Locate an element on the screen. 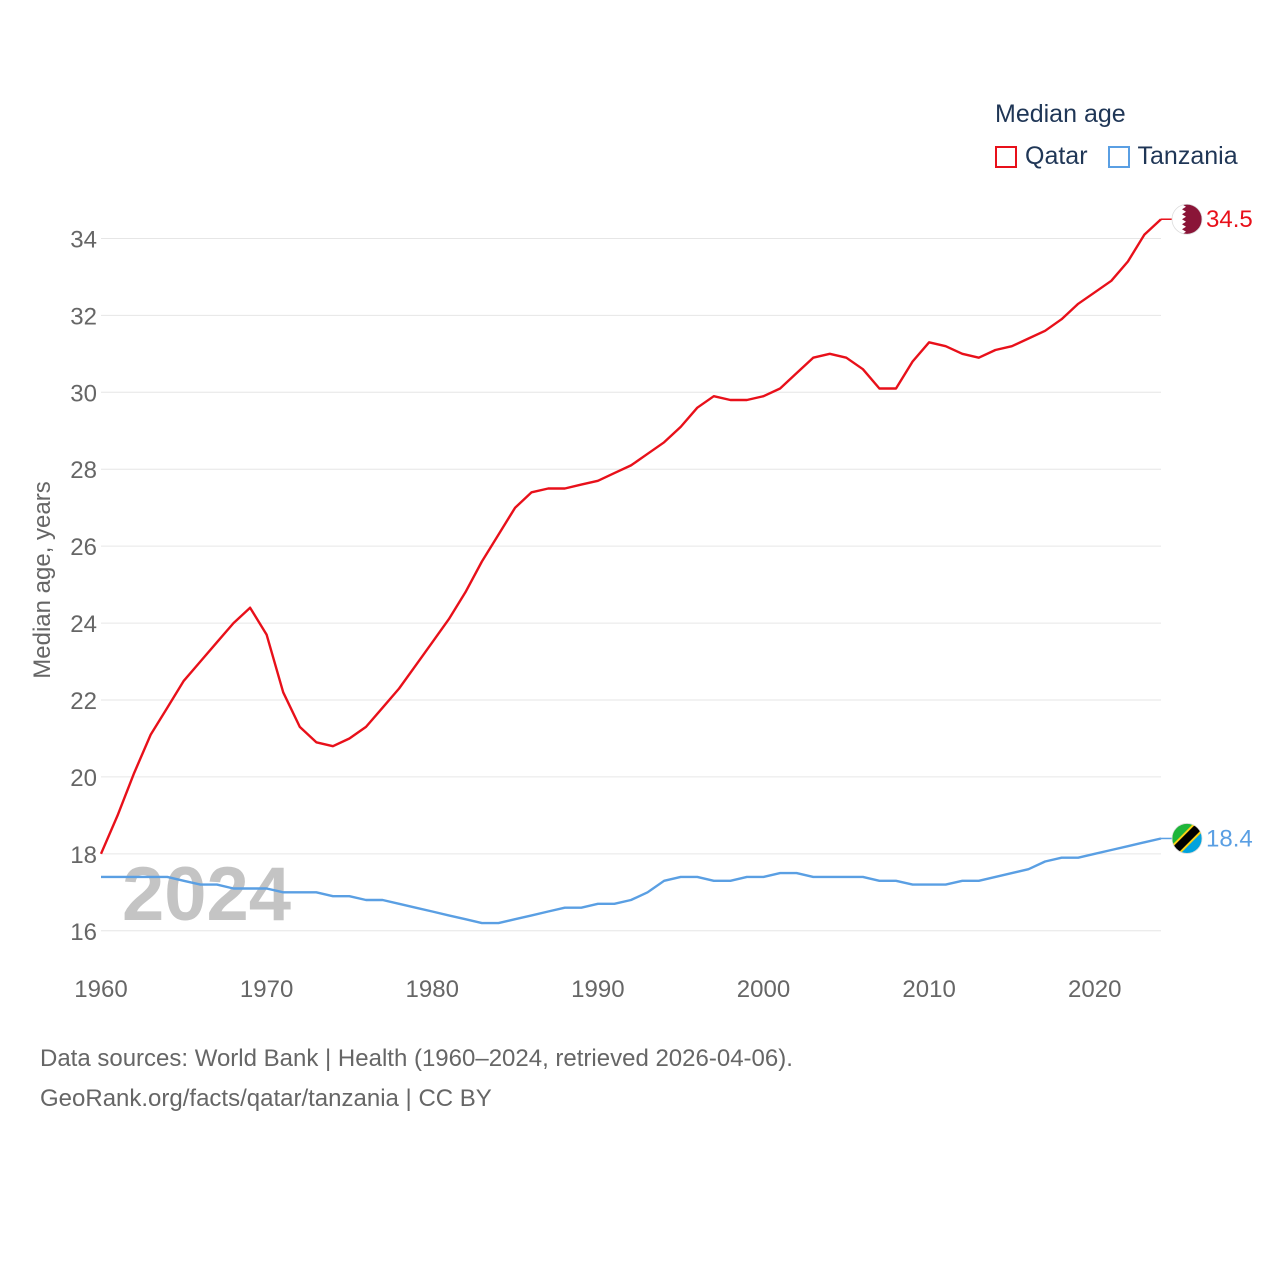 Image resolution: width=1280 pixels, height=1280 pixels. legend: Qatar Tanzania is located at coordinates (1126, 156).